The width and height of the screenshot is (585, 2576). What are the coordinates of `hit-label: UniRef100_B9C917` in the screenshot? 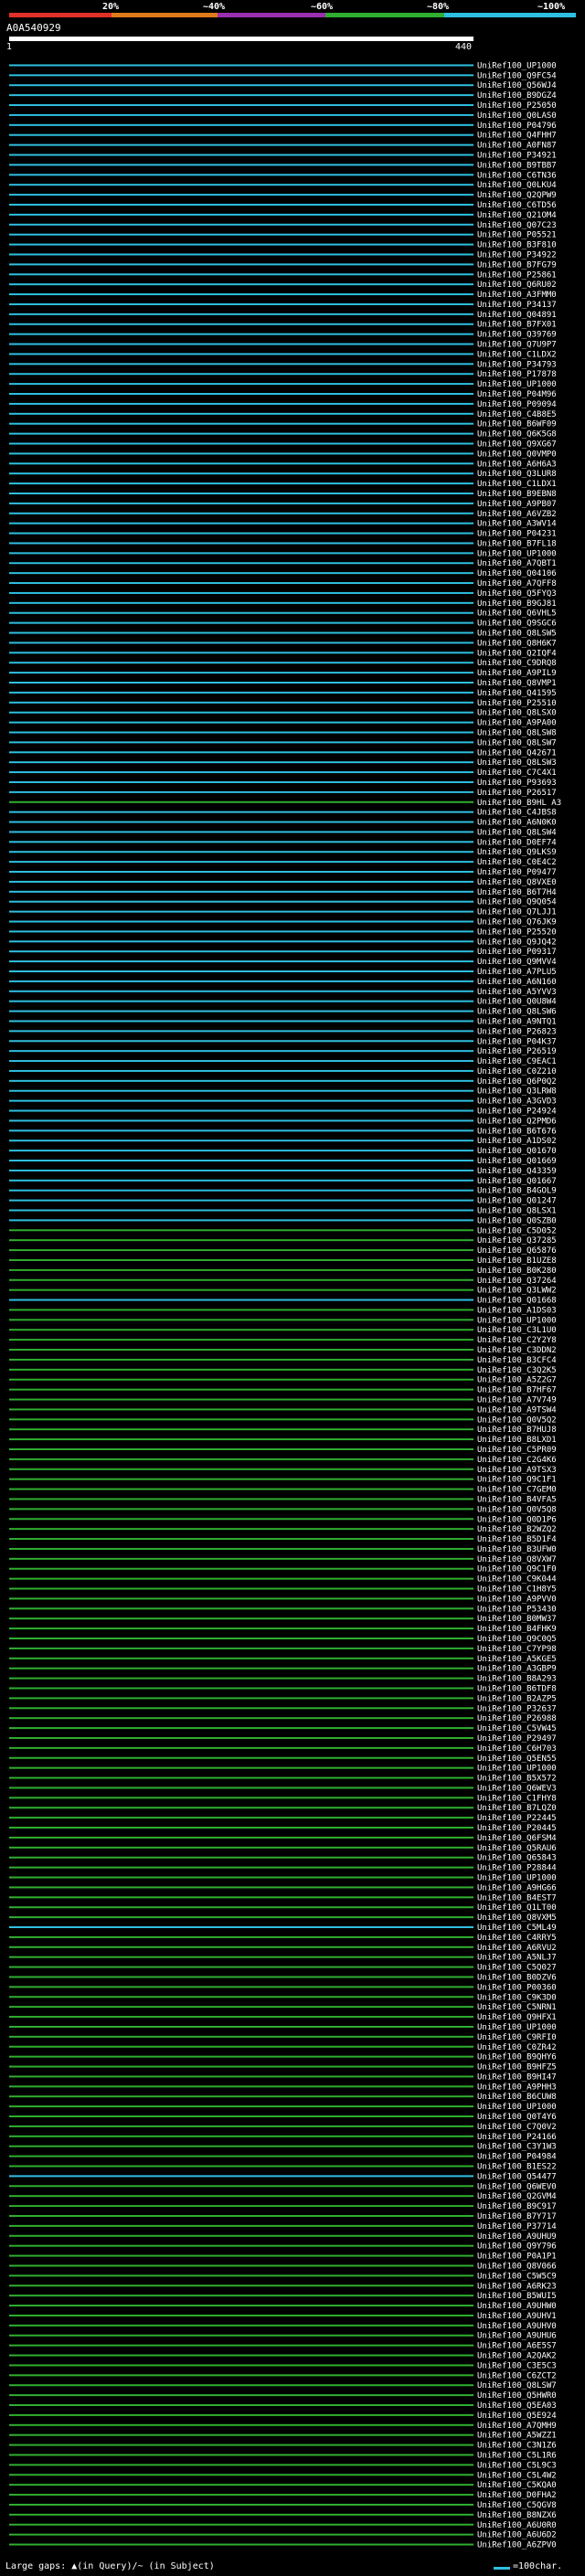 It's located at (517, 2206).